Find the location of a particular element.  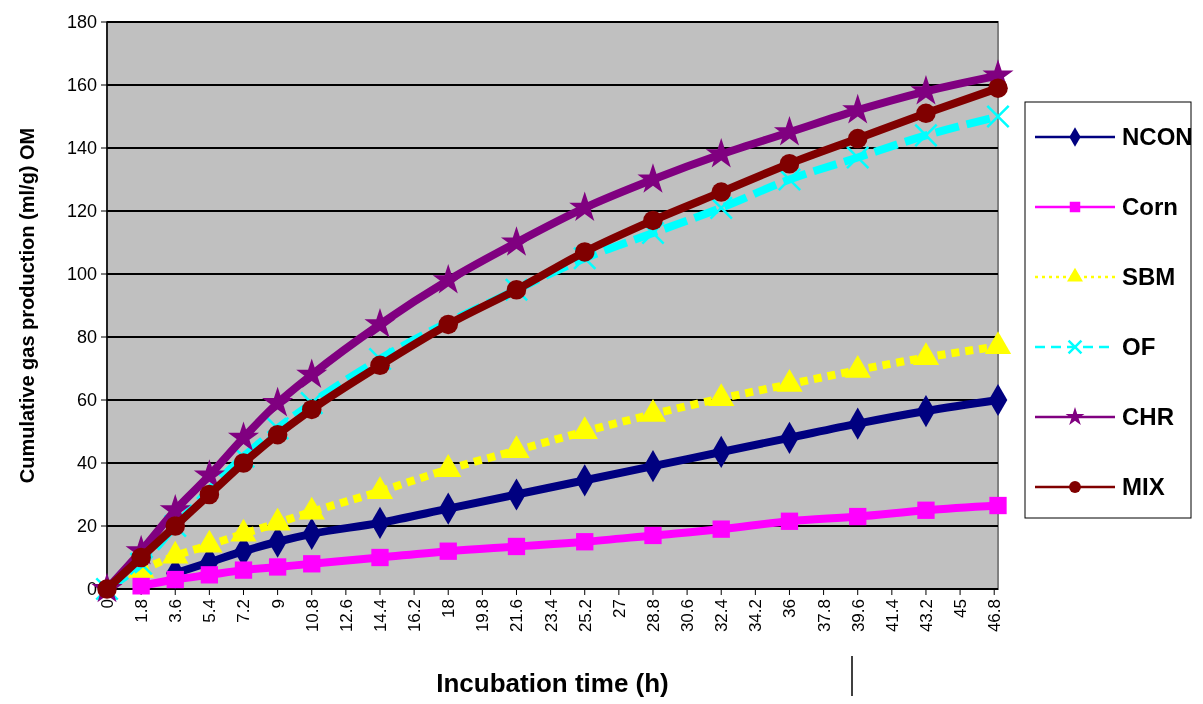

legend-label: NCON is located at coordinates (1157, 137).